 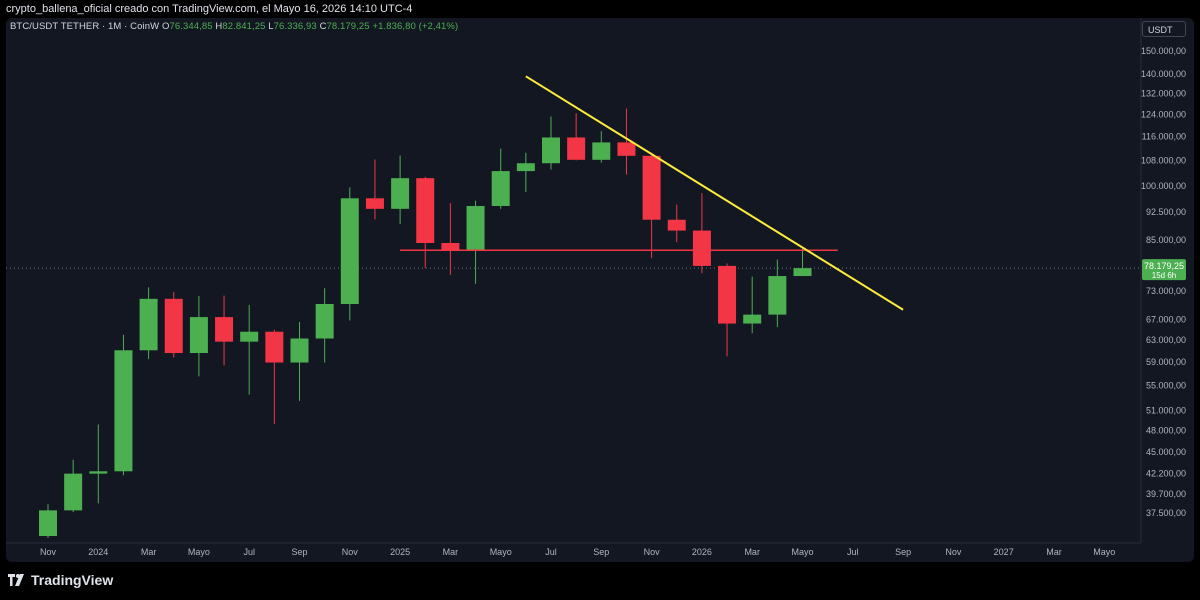 I want to click on legend-low: 76.336,93, so click(x=295, y=26).